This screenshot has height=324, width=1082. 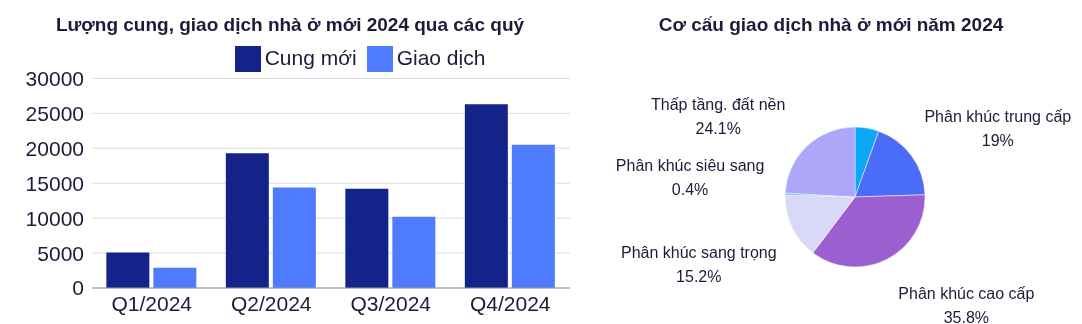 I want to click on x-tick-label: Q3/2024, so click(x=391, y=303).